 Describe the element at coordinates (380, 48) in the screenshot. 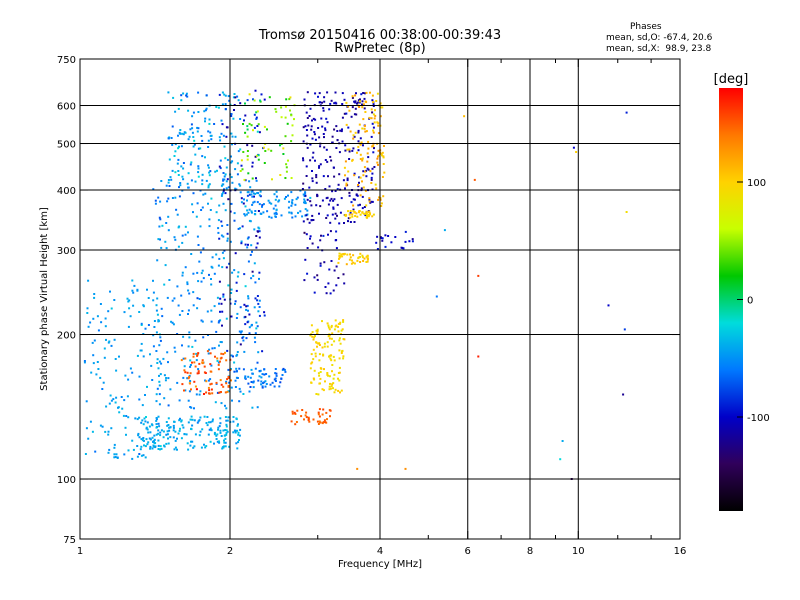

I see `chart-subtitle: RwPretec (8p)` at that location.